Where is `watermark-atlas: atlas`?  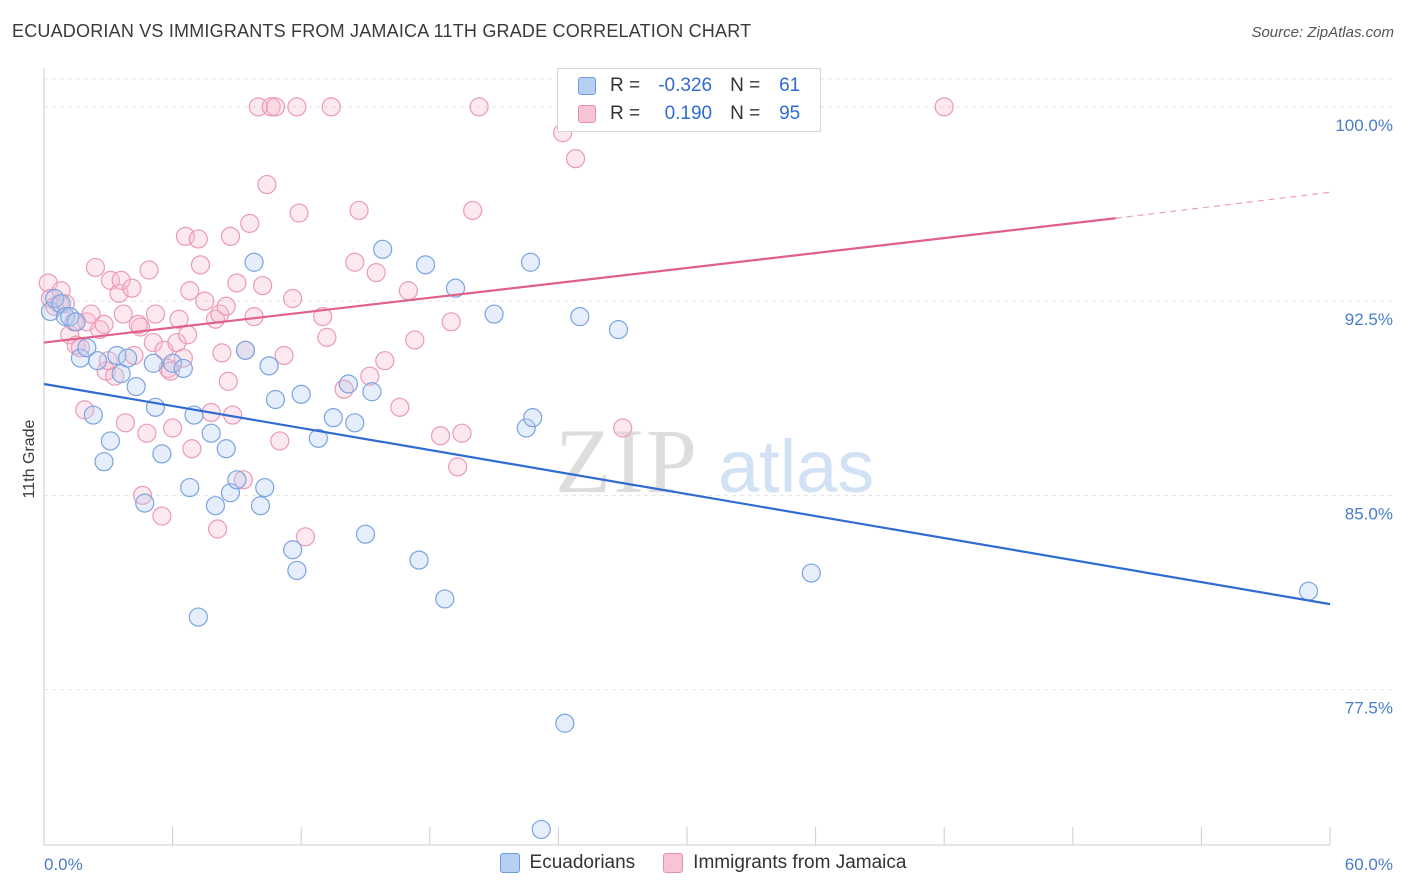 watermark-atlas: atlas is located at coordinates (796, 466).